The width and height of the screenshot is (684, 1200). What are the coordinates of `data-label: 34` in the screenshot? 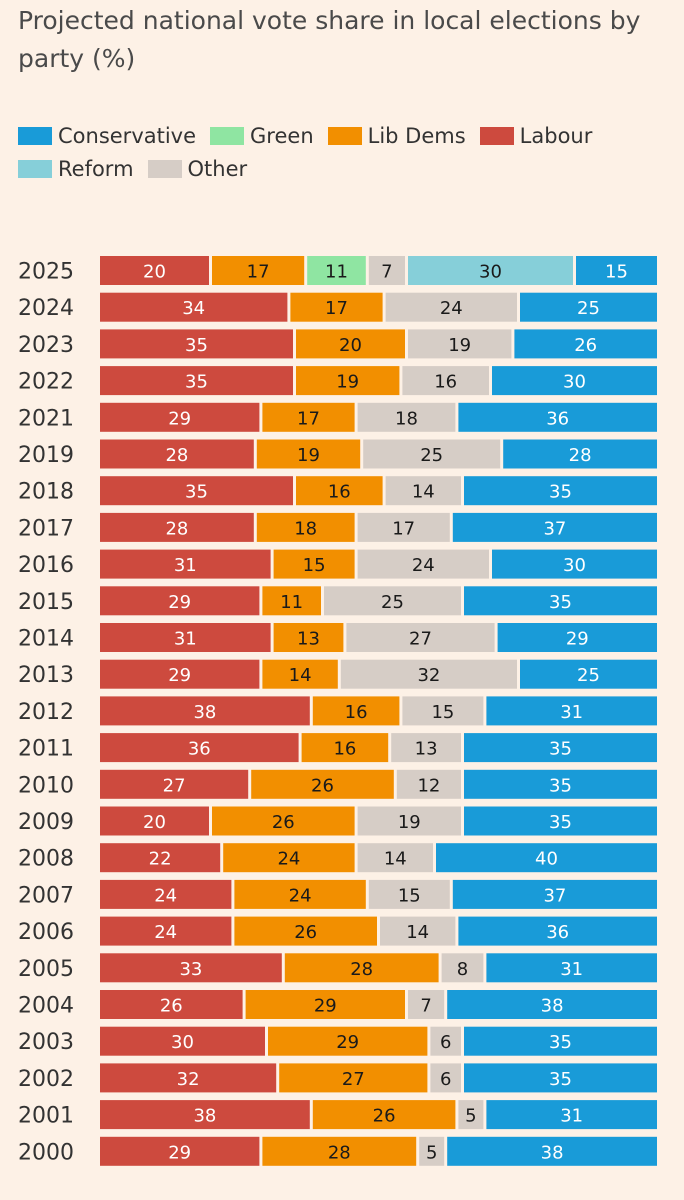 It's located at (193, 308).